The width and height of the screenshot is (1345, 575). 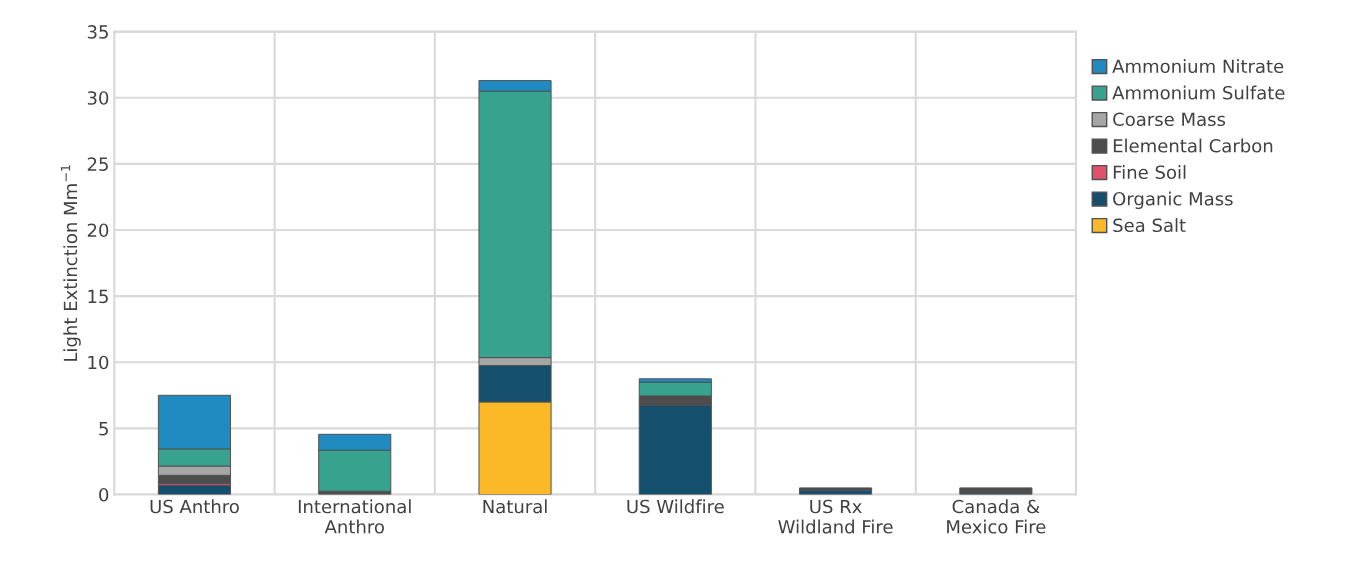 What do you see at coordinates (97, 32) in the screenshot?
I see `y-tick-label: 35` at bounding box center [97, 32].